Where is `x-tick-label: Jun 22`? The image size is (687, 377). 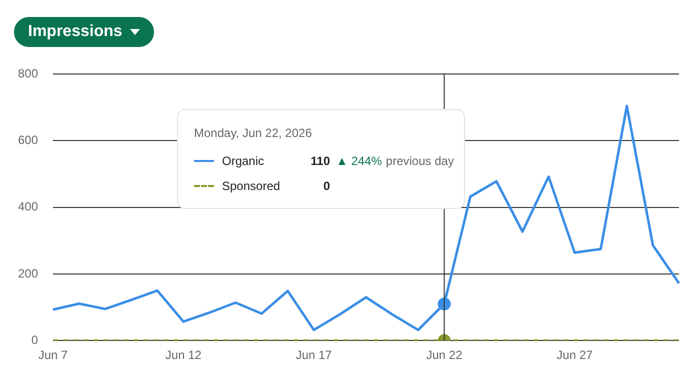
x-tick-label: Jun 22 is located at coordinates (444, 355).